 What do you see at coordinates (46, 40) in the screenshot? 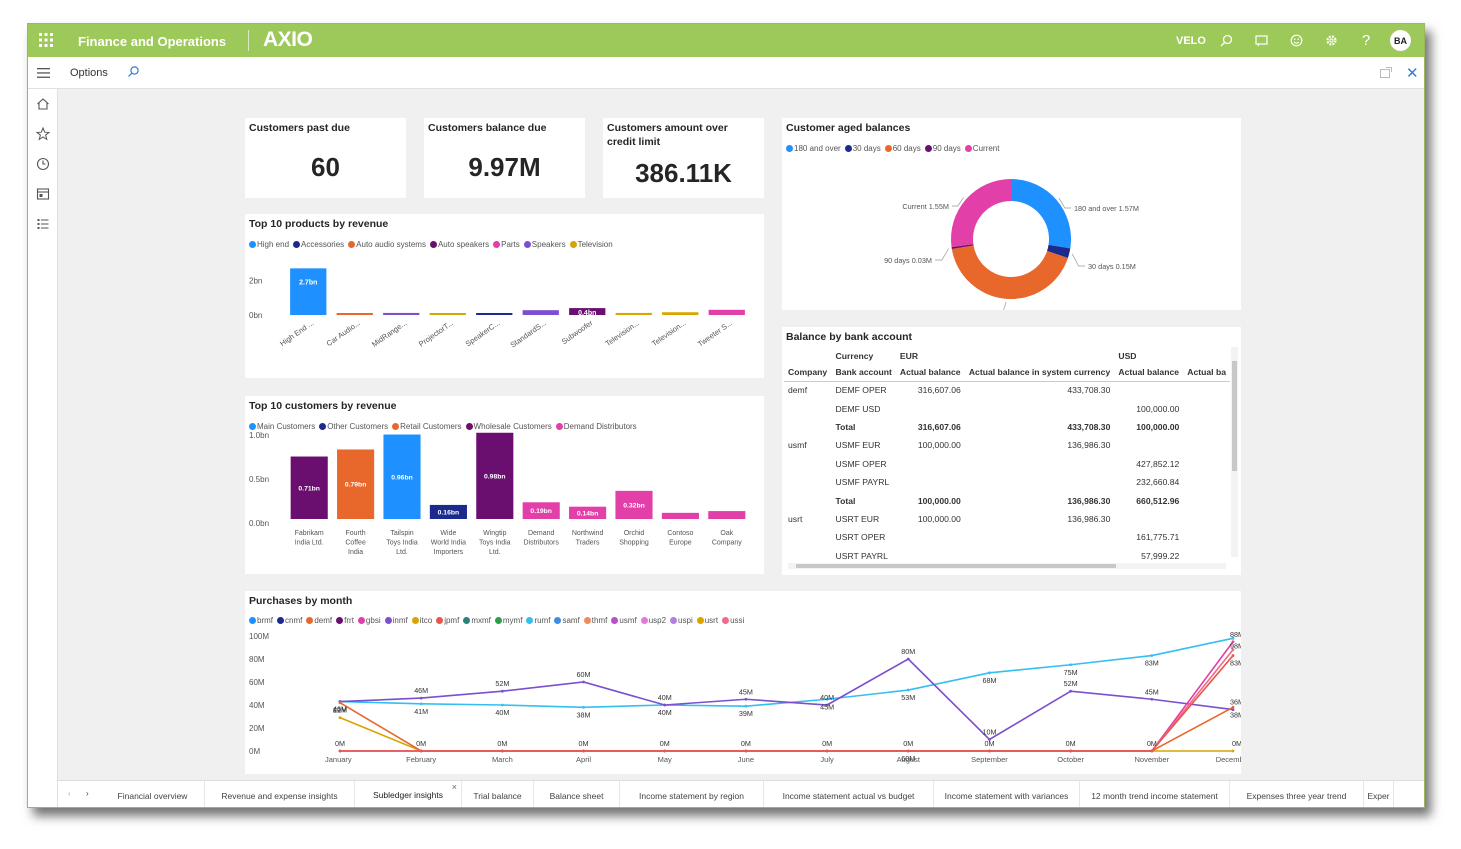
I see `app-launcher-icon` at bounding box center [46, 40].